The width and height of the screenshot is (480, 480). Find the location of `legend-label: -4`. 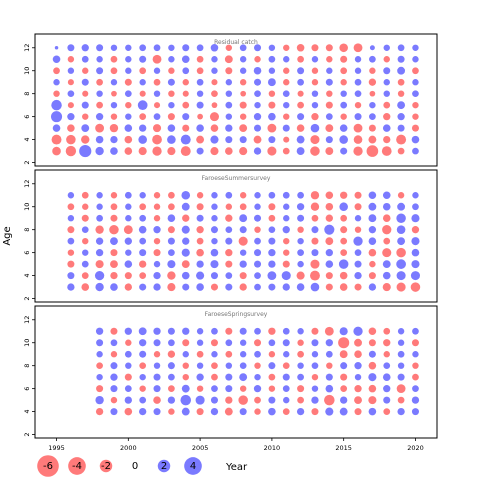

legend-label: -4 is located at coordinates (77, 466).